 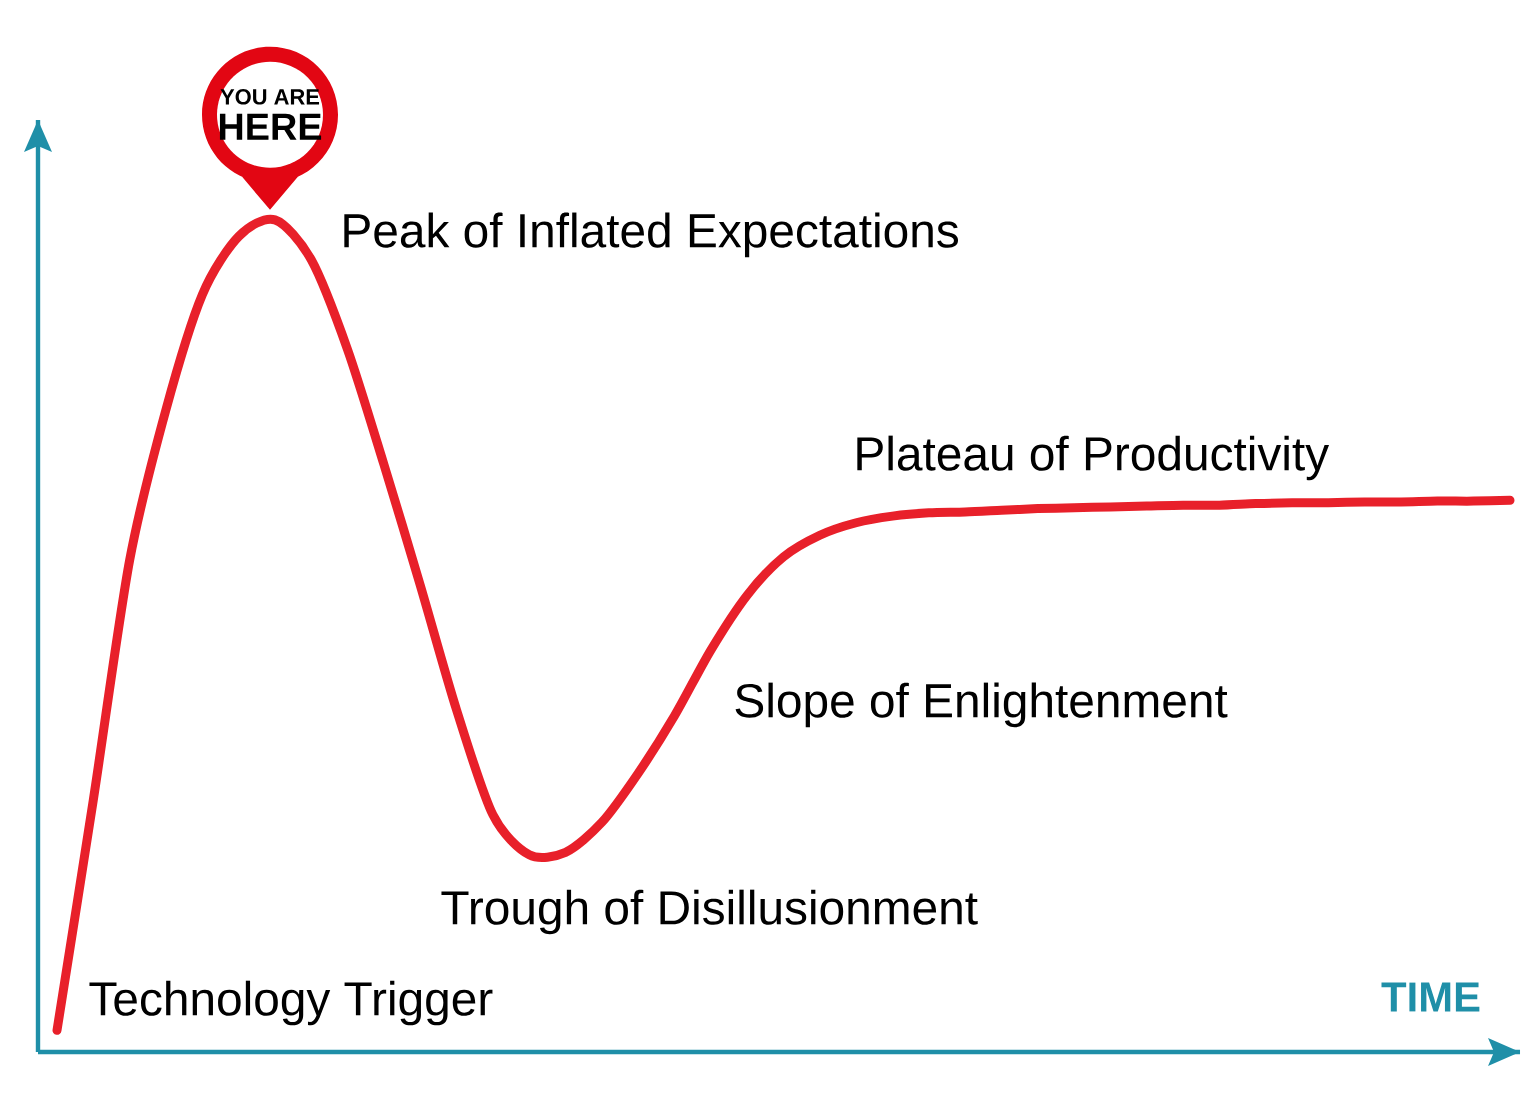 What do you see at coordinates (270, 126) in the screenshot?
I see `text: HERE` at bounding box center [270, 126].